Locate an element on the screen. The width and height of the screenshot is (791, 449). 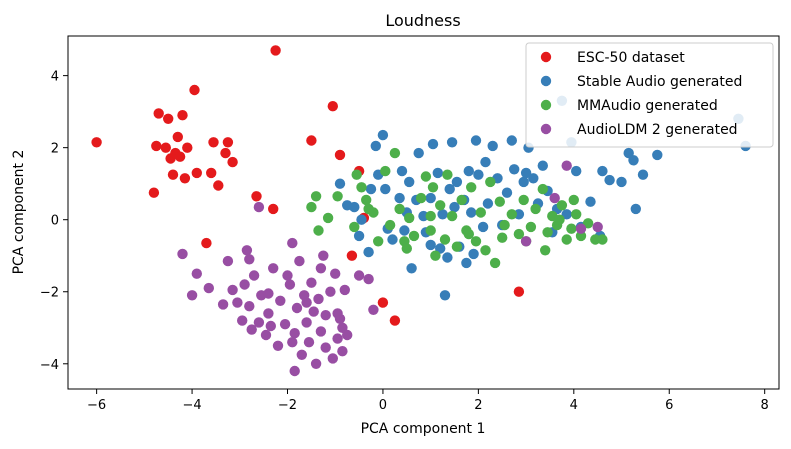
x-tick-label: −4 is located at coordinates (191, 405).